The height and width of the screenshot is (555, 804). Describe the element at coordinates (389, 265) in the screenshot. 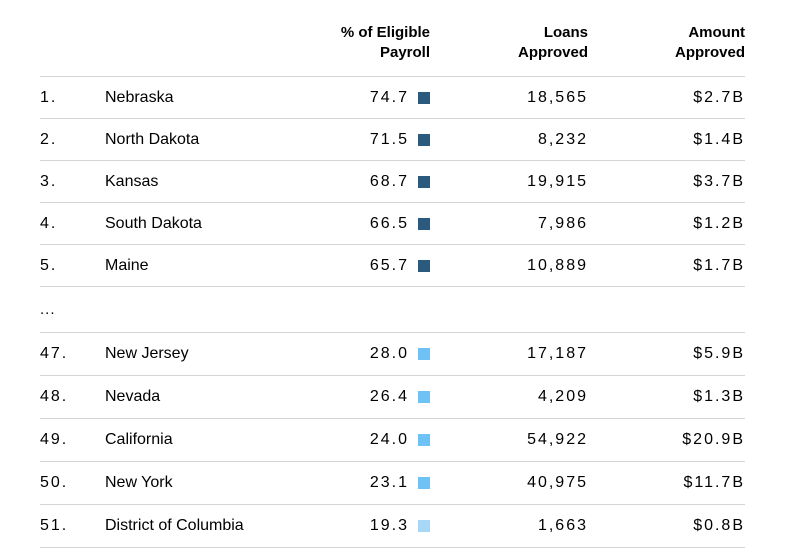

I see `payroll-value: 65.7` at that location.